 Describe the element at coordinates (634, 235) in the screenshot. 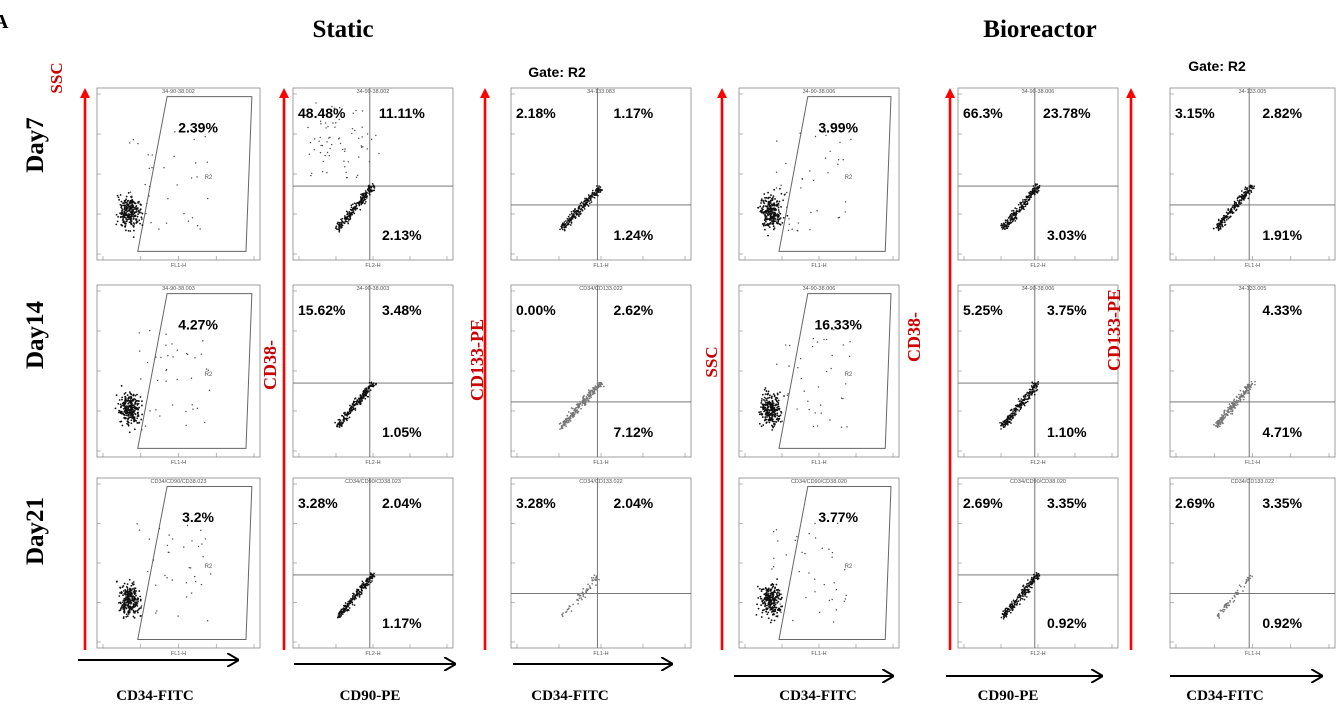

I see `quadrant-lr-percent: 1.24%` at that location.